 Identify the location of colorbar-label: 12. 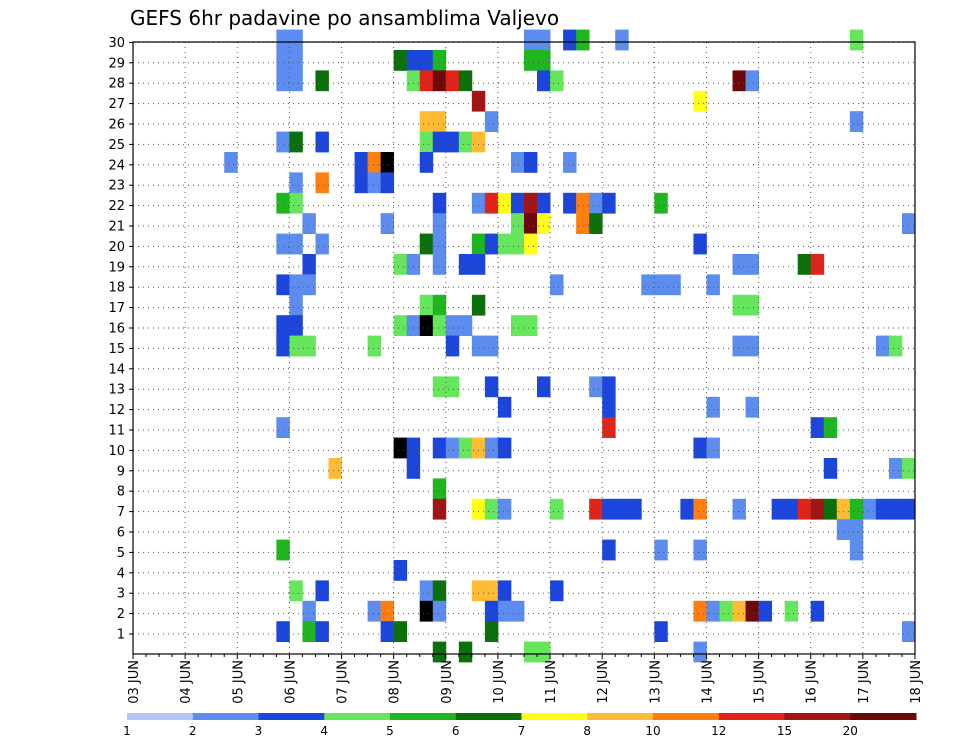
(718, 731).